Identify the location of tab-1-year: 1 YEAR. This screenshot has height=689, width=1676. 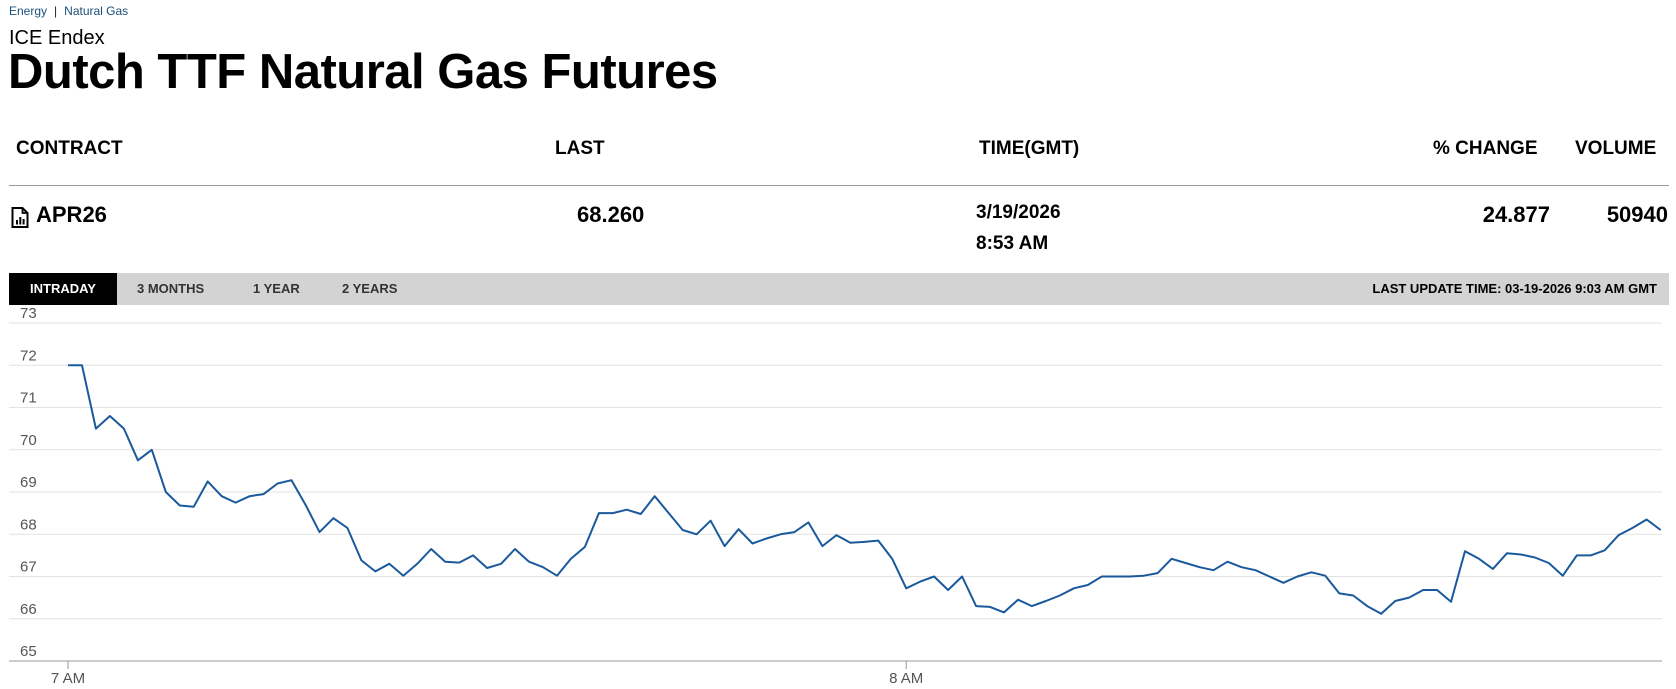
(276, 288).